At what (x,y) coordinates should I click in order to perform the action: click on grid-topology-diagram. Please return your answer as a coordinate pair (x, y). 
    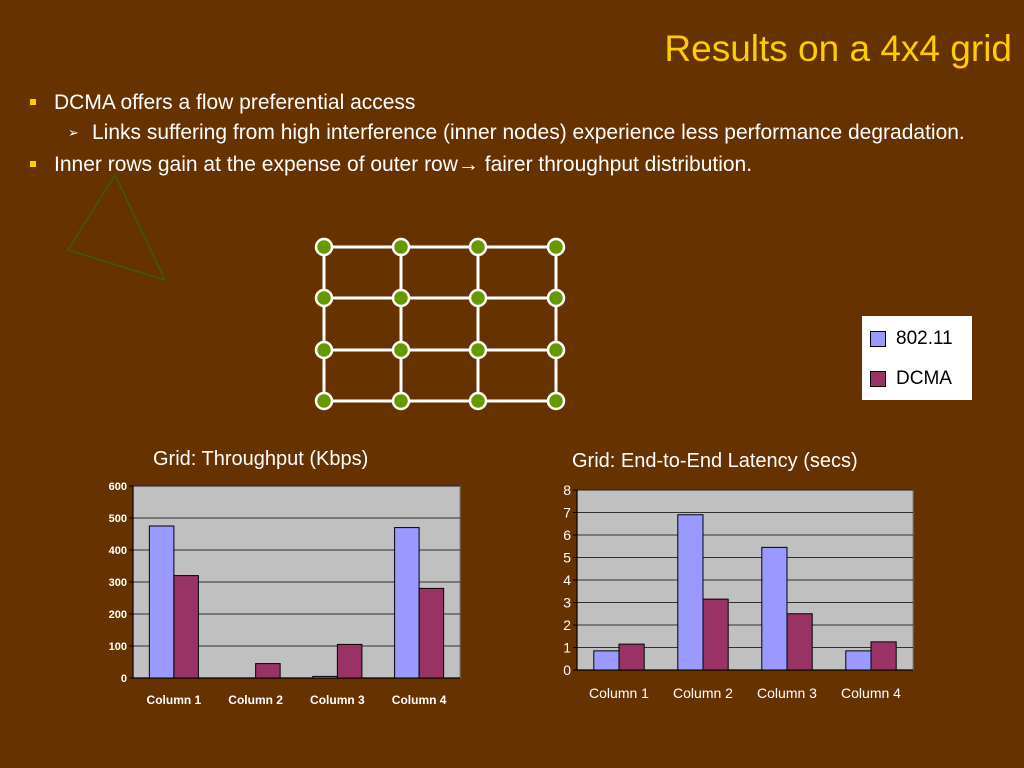
    Looking at the image, I should click on (440, 324).